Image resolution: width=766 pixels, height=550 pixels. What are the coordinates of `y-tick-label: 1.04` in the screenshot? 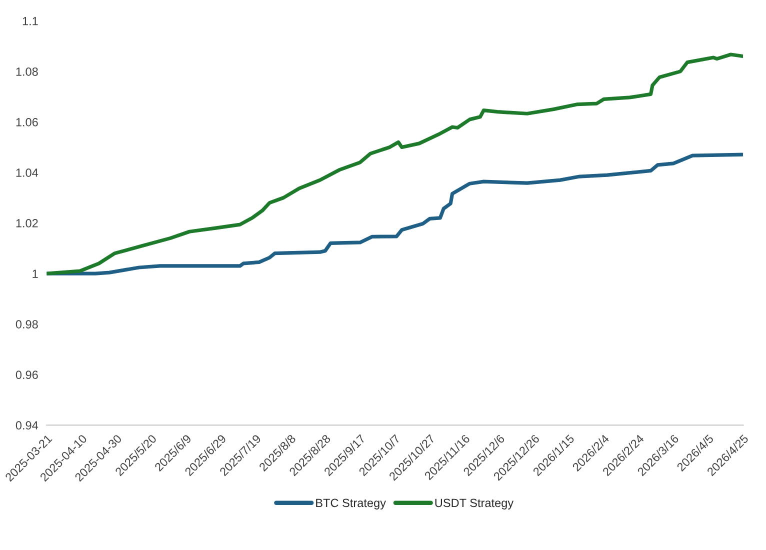 It's located at (27, 172).